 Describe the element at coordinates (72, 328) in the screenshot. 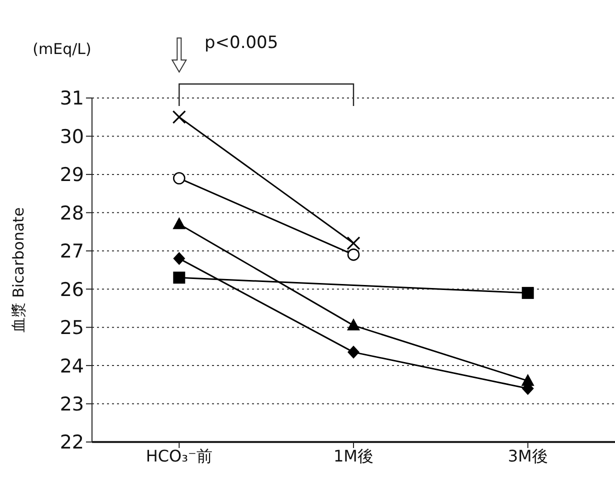

I see `y-tick-label: 25` at that location.